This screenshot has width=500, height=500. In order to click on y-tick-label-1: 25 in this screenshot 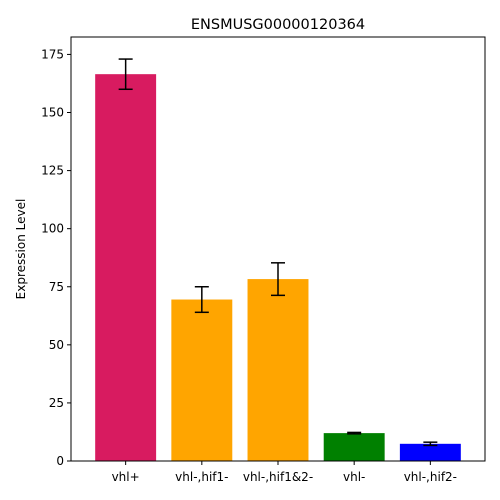, I will do `click(56, 403)`.